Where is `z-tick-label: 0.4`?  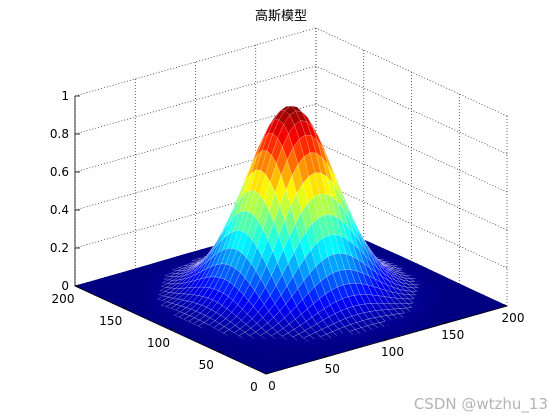
z-tick-label: 0.4 is located at coordinates (59, 210).